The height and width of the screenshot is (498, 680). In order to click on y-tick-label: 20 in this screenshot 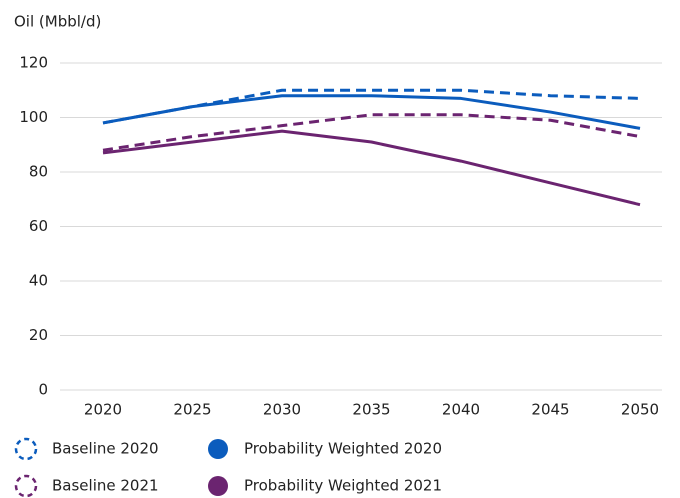, I will do `click(38, 335)`.